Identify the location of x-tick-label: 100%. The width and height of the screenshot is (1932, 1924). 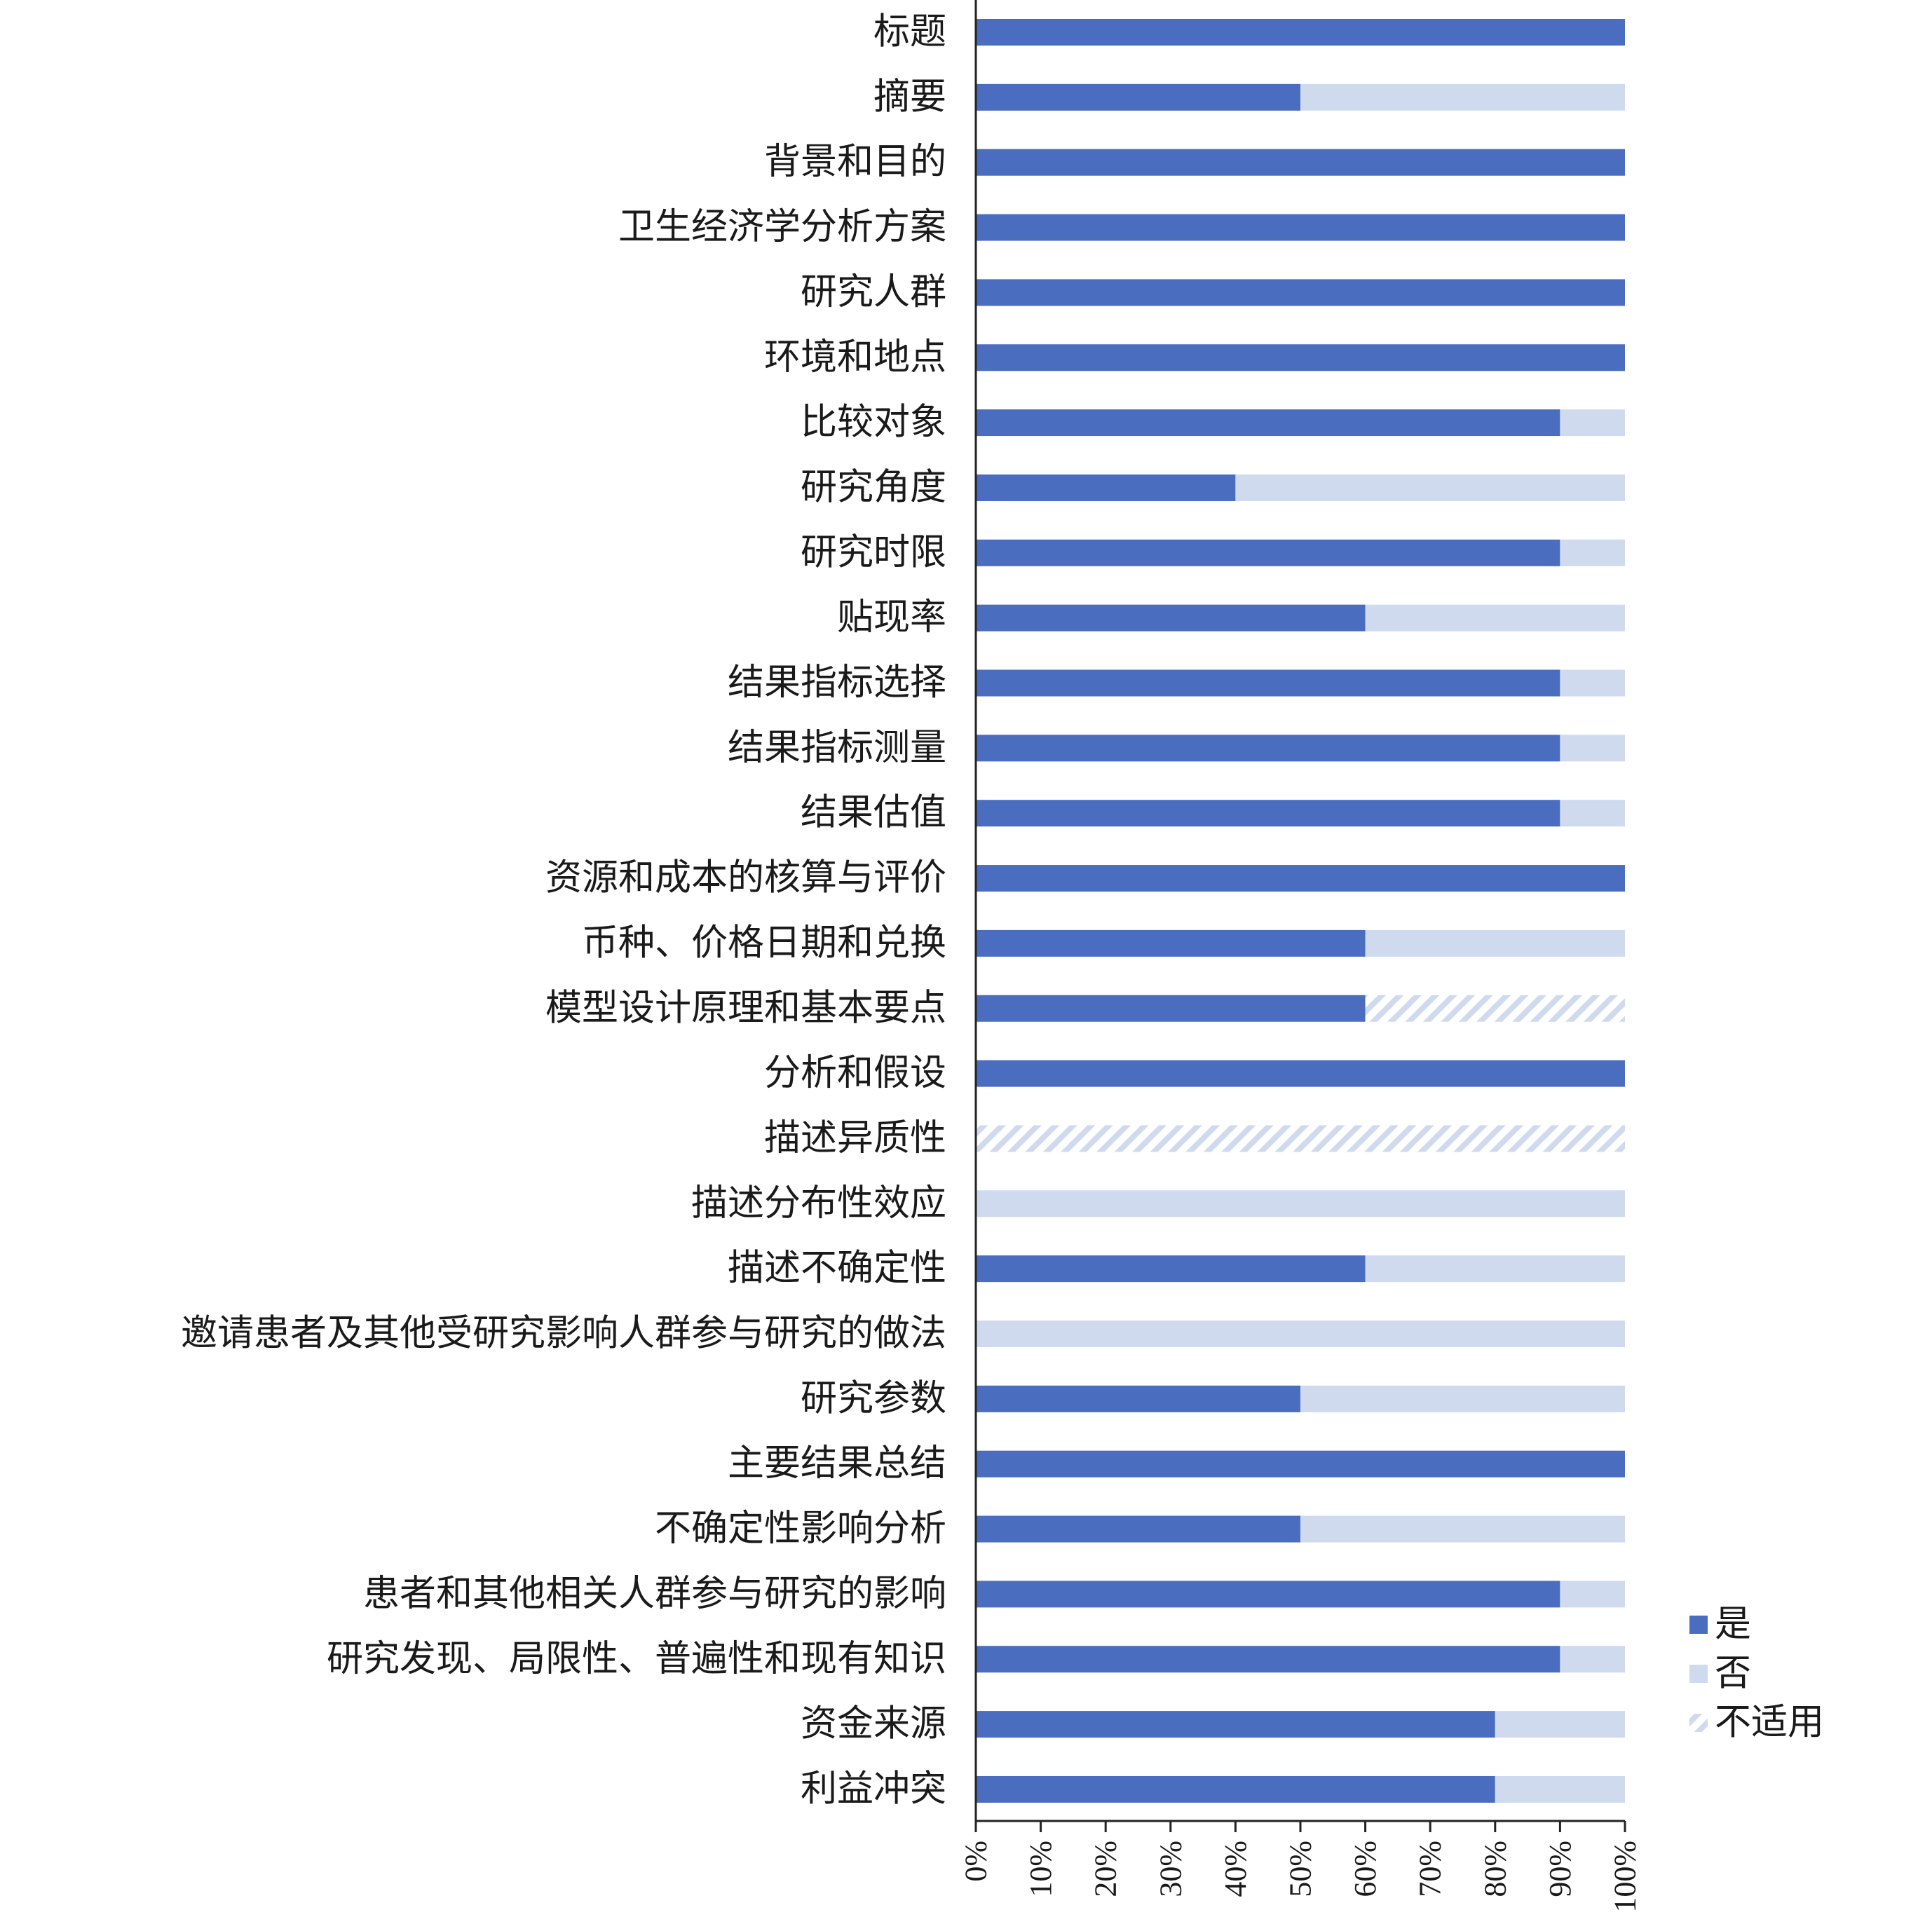
(1625, 1877).